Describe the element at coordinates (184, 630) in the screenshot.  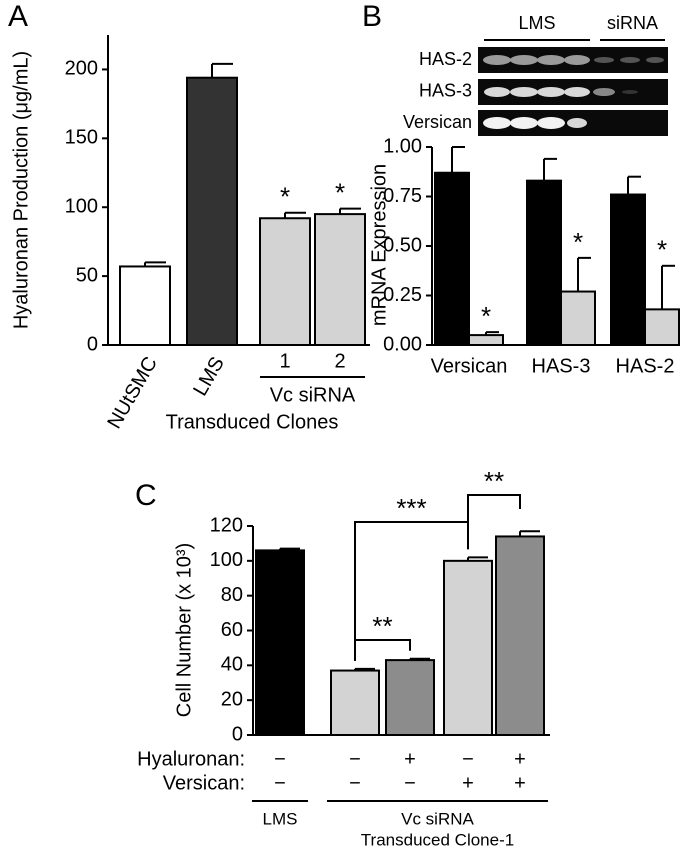
I see `y-axis-title: Cell Number (x 10³)` at that location.